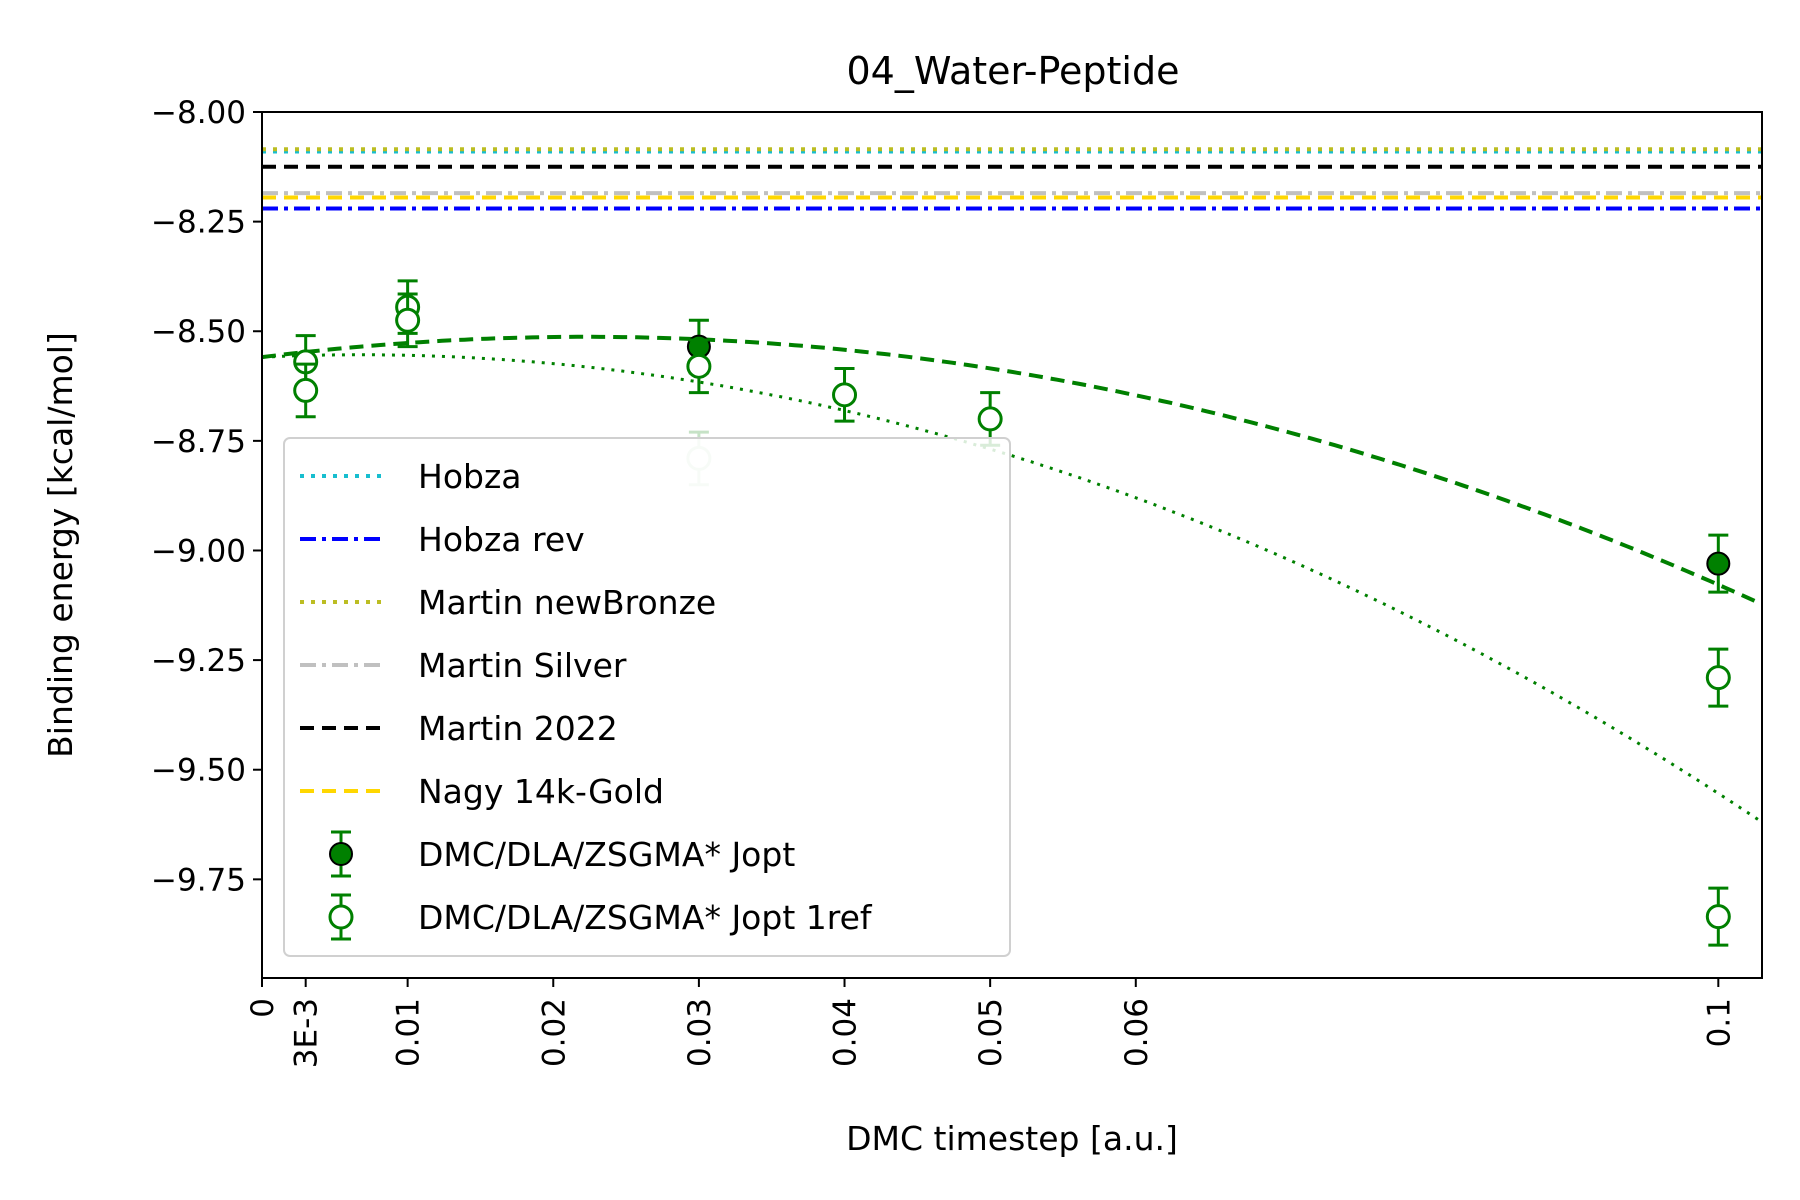 This screenshot has width=1800, height=1200. Describe the element at coordinates (606, 854) in the screenshot. I see `legend-label-6: DMC/DLA/ZSGMA* Jopt` at that location.